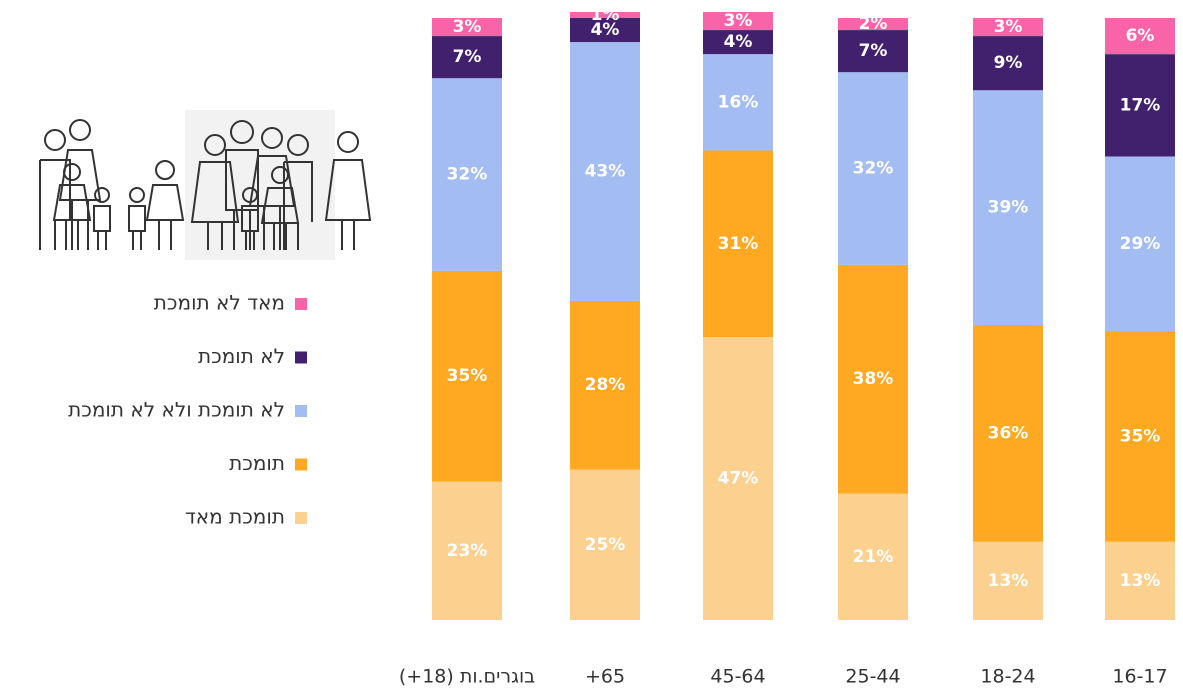  I want to click on value-label: 16%, so click(738, 102).